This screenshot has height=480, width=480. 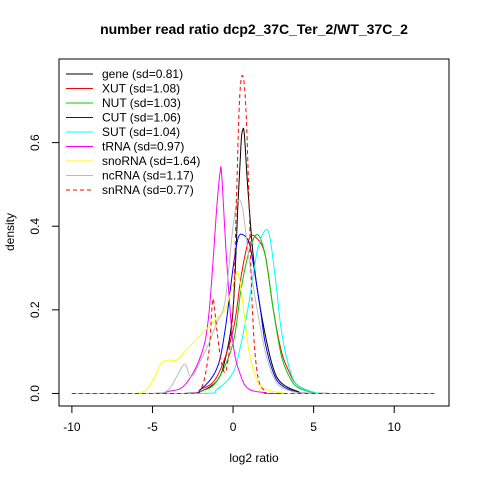 What do you see at coordinates (152, 427) in the screenshot?
I see `x-tick-label: -5` at bounding box center [152, 427].